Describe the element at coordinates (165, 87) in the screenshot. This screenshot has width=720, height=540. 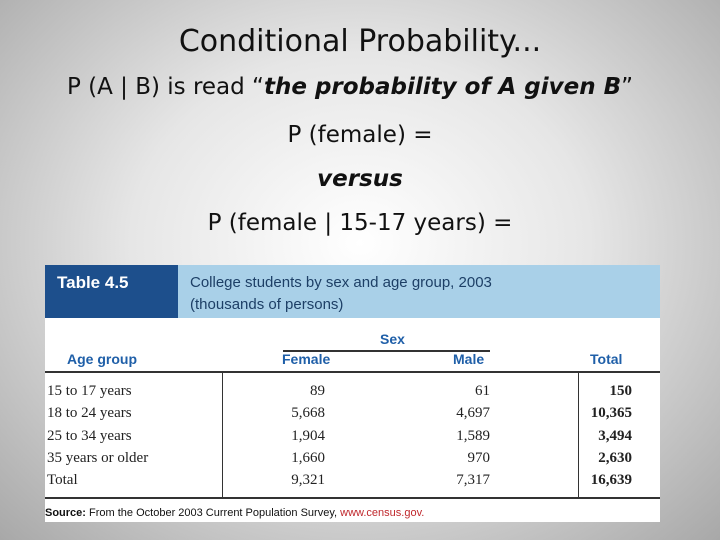
I see `text: P (A | B) is read “` at that location.